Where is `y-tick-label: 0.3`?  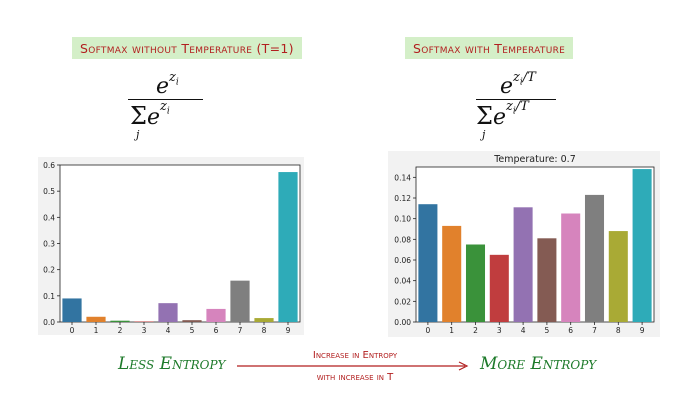 y-tick-label: 0.3 is located at coordinates (49, 244).